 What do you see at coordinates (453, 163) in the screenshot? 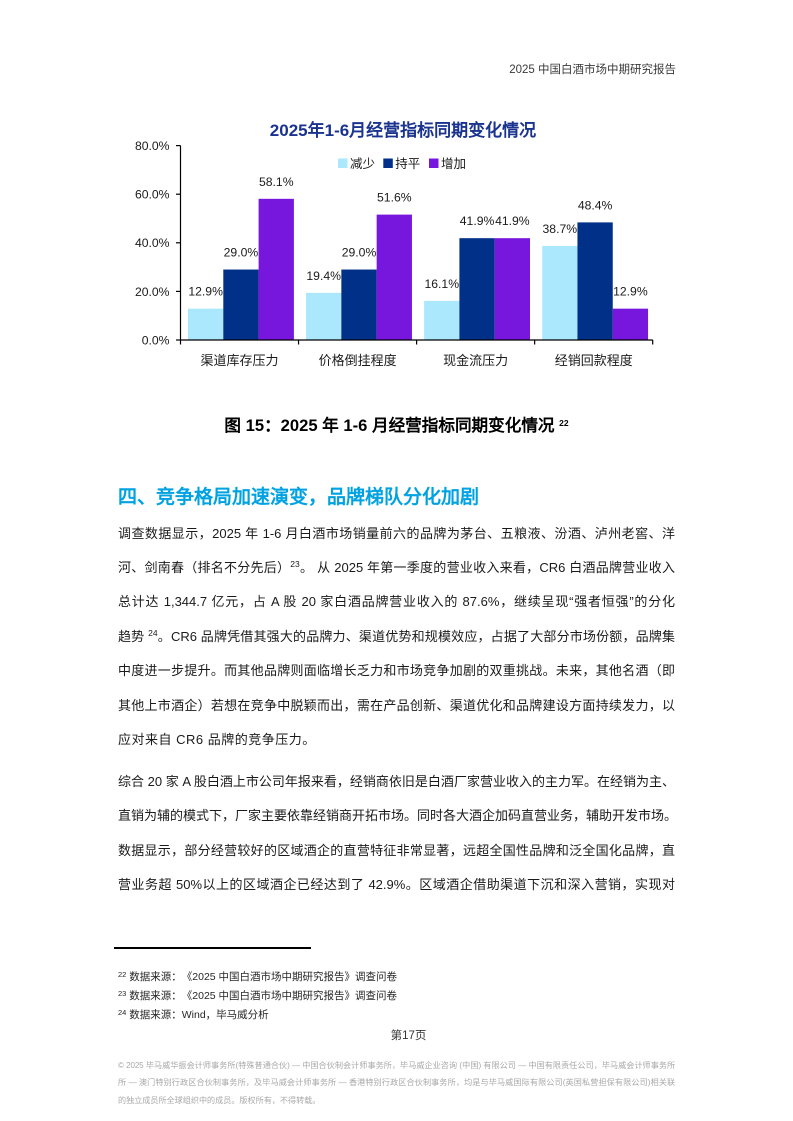
I see `svg-text: 增加` at bounding box center [453, 163].